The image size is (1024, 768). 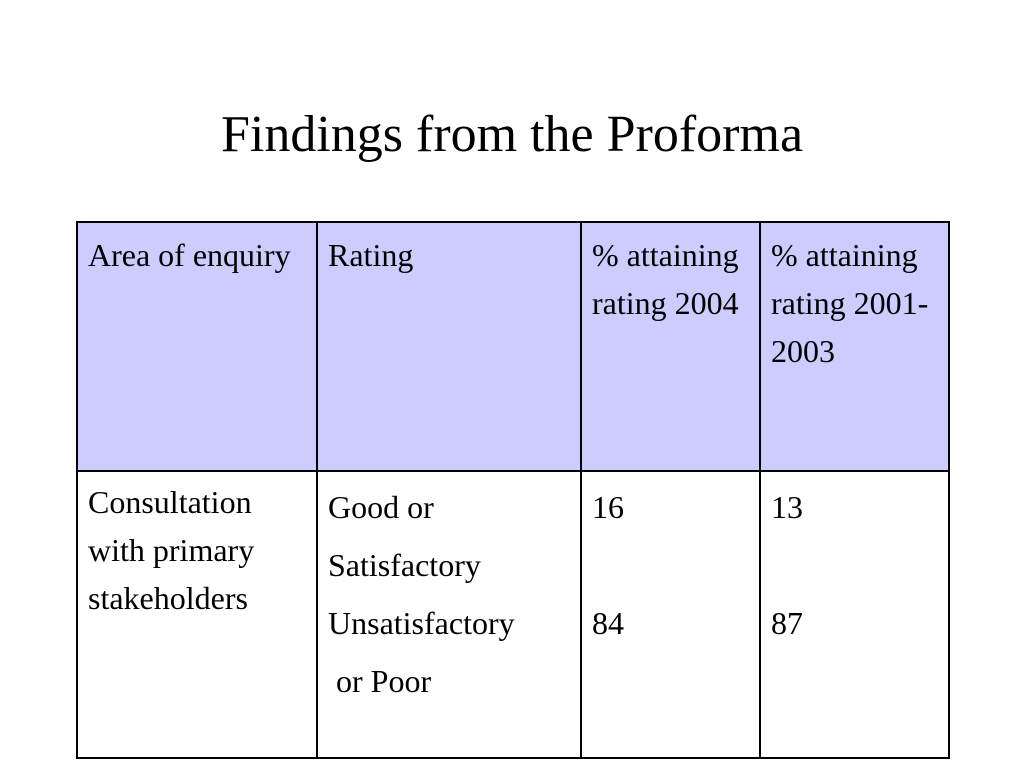 I want to click on header-percent-2004: % attaining rating 2004, so click(x=670, y=346).